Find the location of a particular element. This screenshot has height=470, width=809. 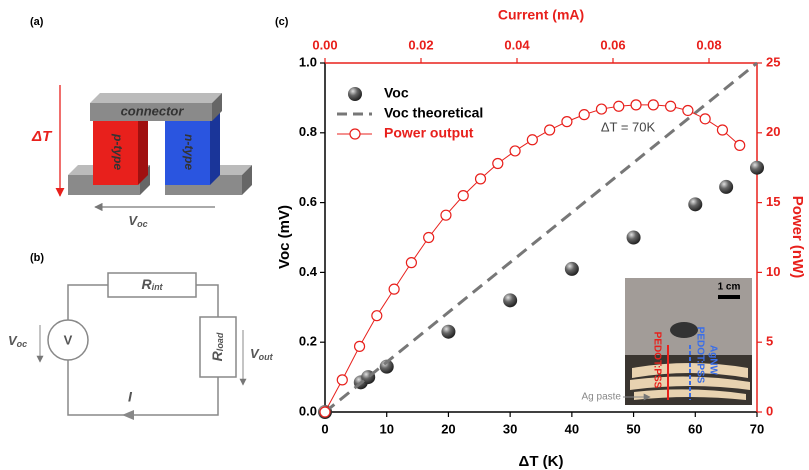

y2-tick-label: 5 is located at coordinates (769, 341).